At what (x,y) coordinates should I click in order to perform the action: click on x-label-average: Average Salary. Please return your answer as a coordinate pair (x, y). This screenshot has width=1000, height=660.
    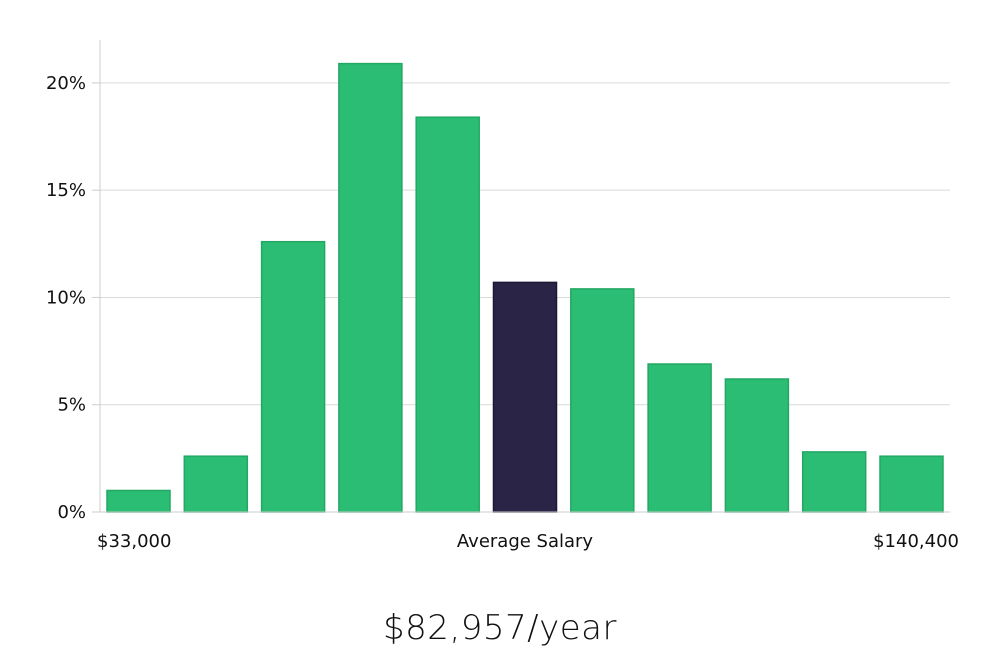
    Looking at the image, I should click on (525, 541).